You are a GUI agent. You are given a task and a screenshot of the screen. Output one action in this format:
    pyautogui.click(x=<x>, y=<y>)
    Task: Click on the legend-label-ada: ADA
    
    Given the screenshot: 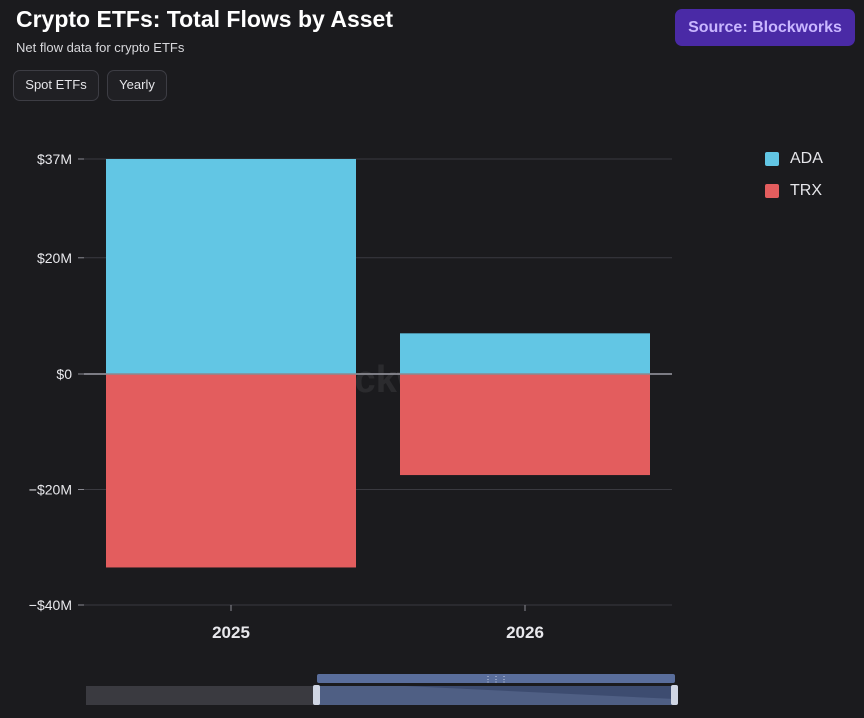 What is the action you would take?
    pyautogui.click(x=806, y=158)
    